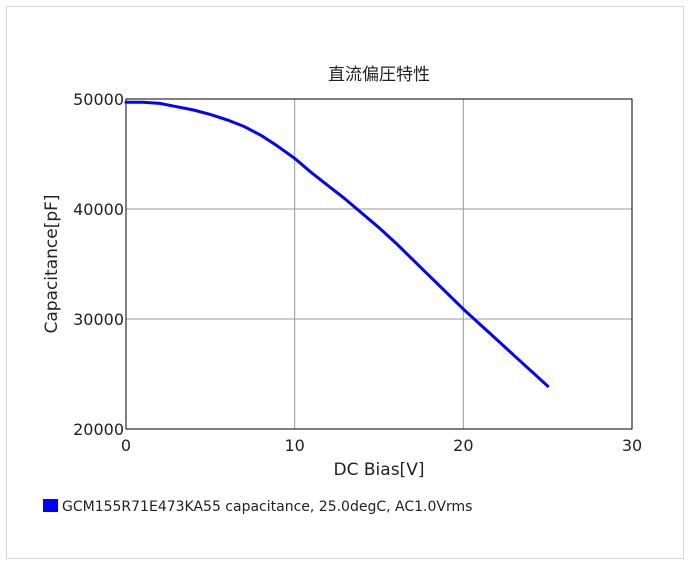  I want to click on legend-swatch, so click(50, 505).